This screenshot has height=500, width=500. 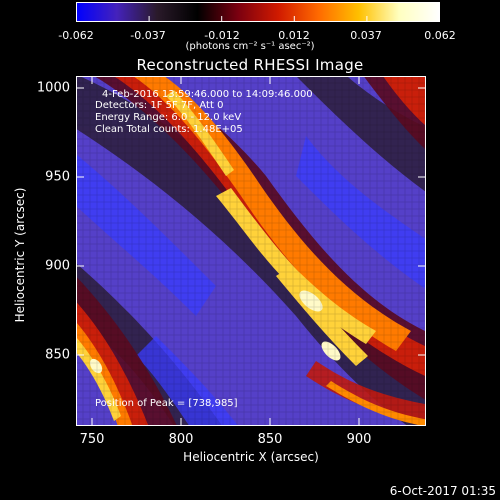 What do you see at coordinates (222, 35) in the screenshot?
I see `colorbar-tick-label: -0.012` at bounding box center [222, 35].